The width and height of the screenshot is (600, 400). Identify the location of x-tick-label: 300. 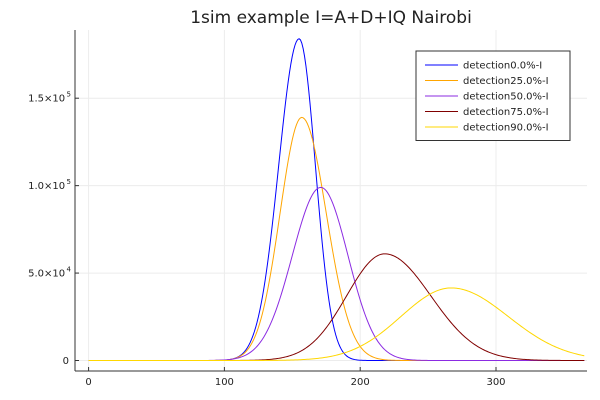
(495, 382).